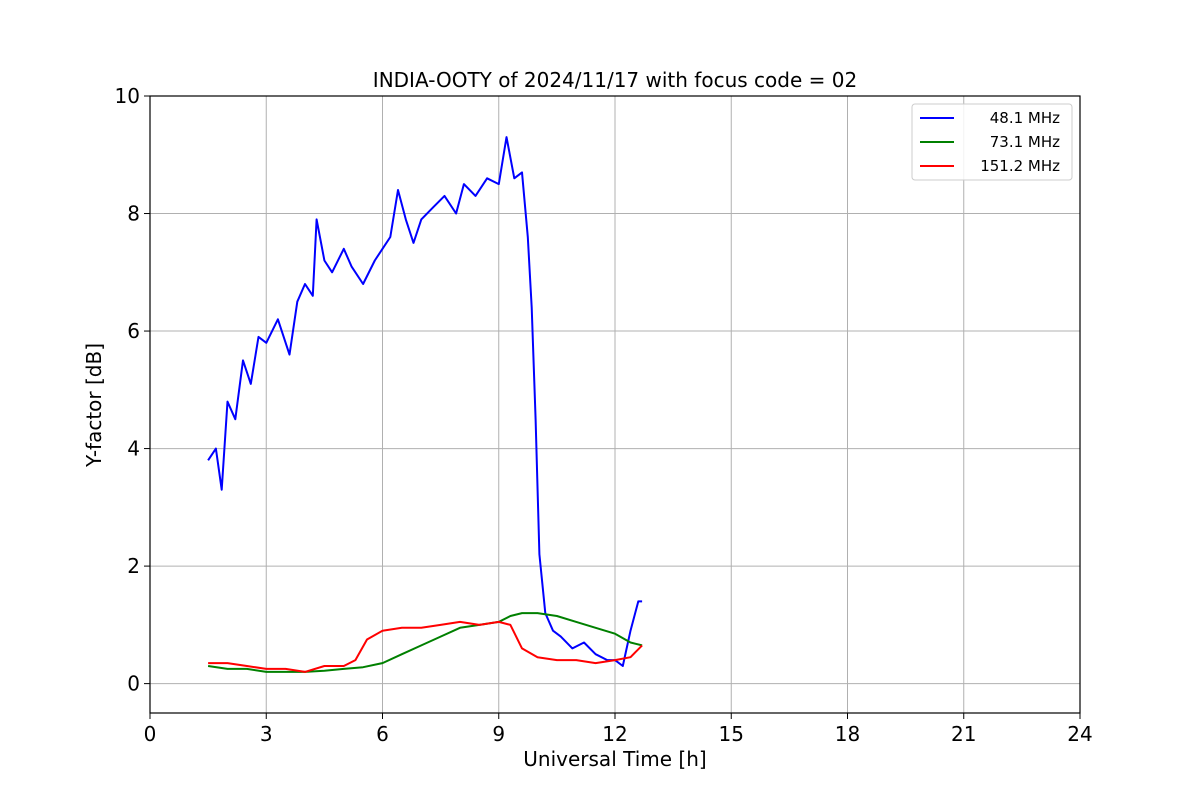 Image resolution: width=1200 pixels, height=800 pixels. Describe the element at coordinates (133, 331) in the screenshot. I see `y-tick-label: 6` at that location.